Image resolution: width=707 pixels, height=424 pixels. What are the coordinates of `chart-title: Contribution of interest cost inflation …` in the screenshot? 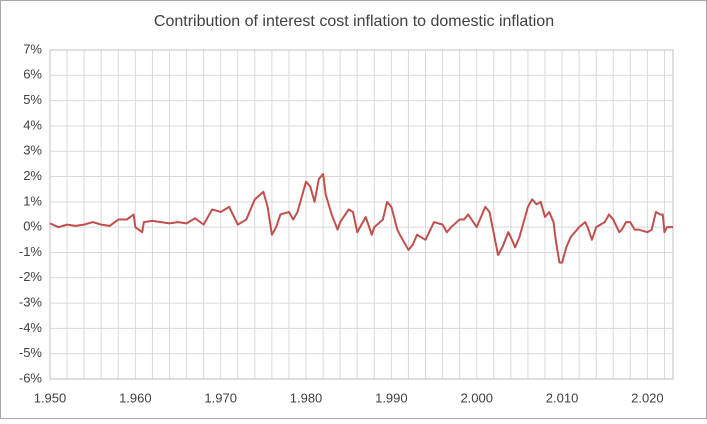 It's located at (354, 21).